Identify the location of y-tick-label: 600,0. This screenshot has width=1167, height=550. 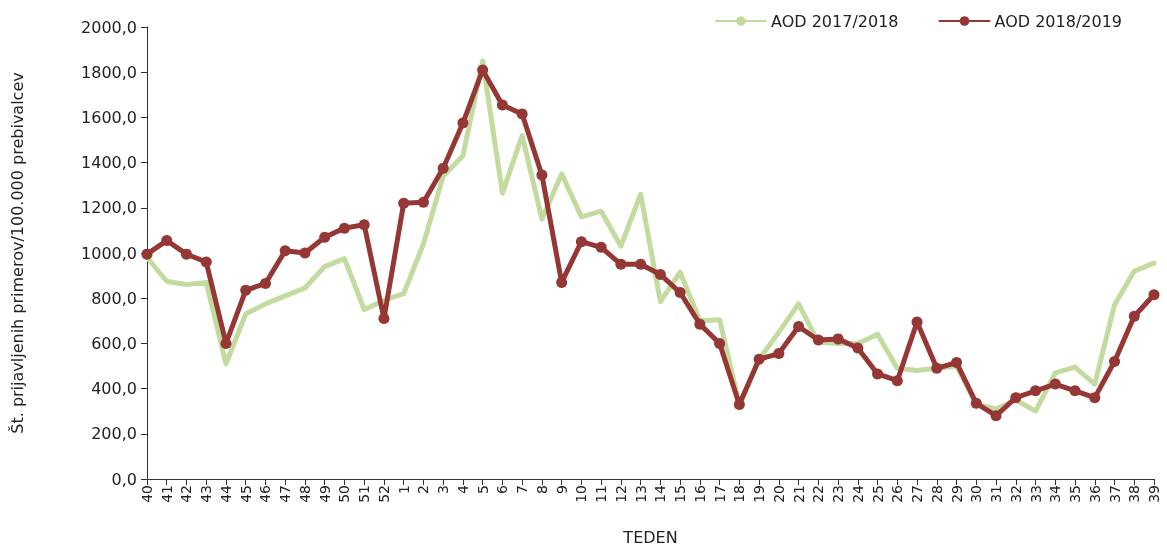
(114, 343).